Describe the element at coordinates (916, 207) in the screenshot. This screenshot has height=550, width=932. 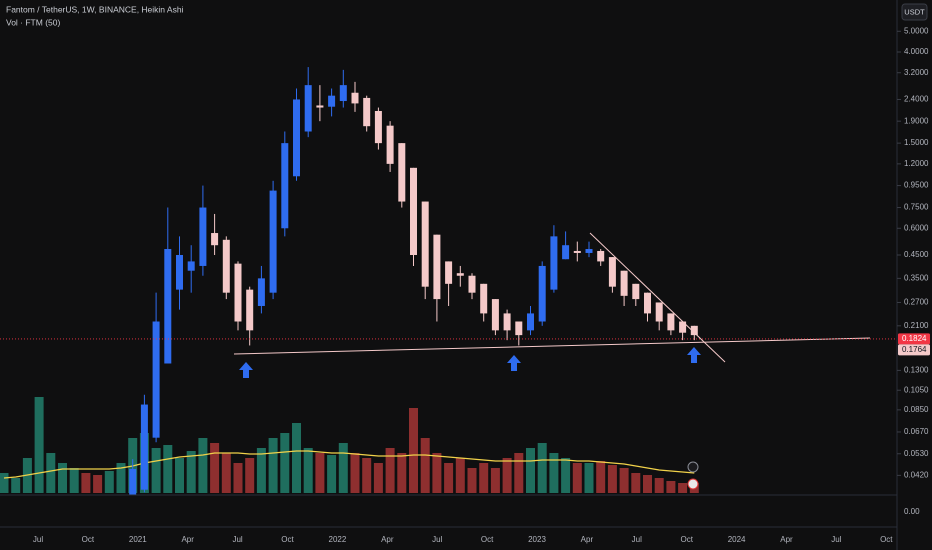
I see `y-tick-label: 0.7500` at that location.